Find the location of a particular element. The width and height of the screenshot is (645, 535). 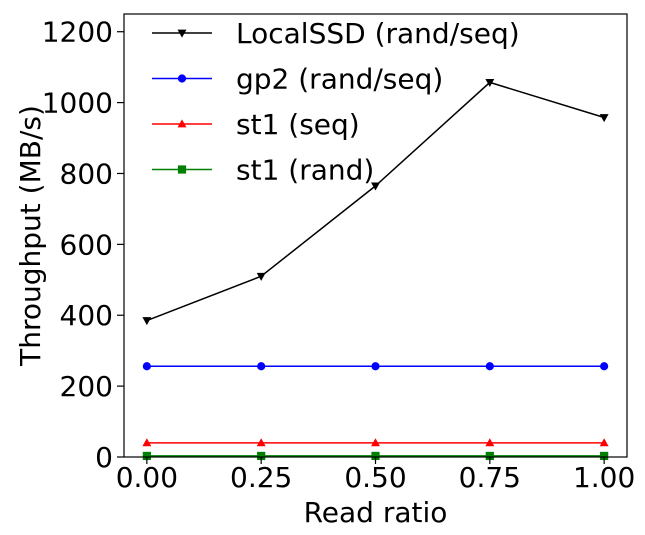

legend-label-st1-rand: st1 (rand) is located at coordinates (305, 170).